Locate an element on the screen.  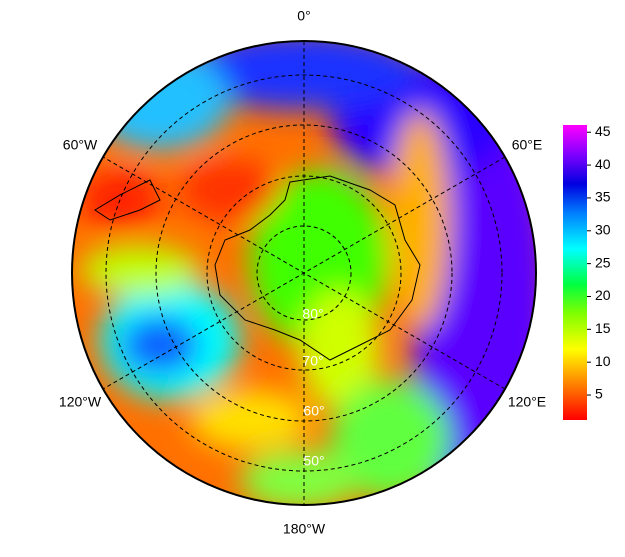
colorbar-tick-label: 5 is located at coordinates (599, 394).